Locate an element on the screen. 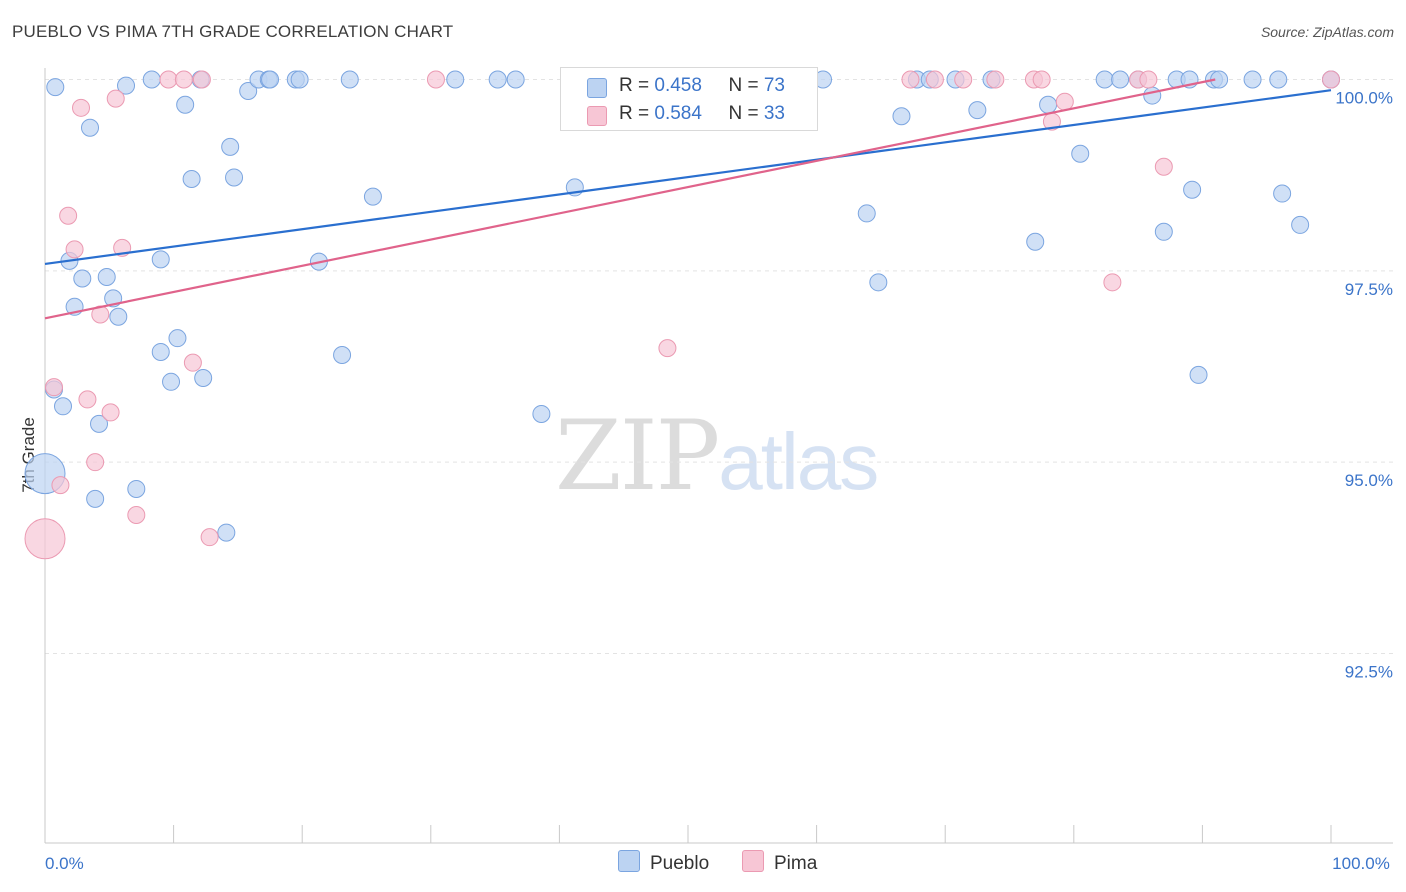  legend-item-pima: Pima is located at coordinates (779, 862).